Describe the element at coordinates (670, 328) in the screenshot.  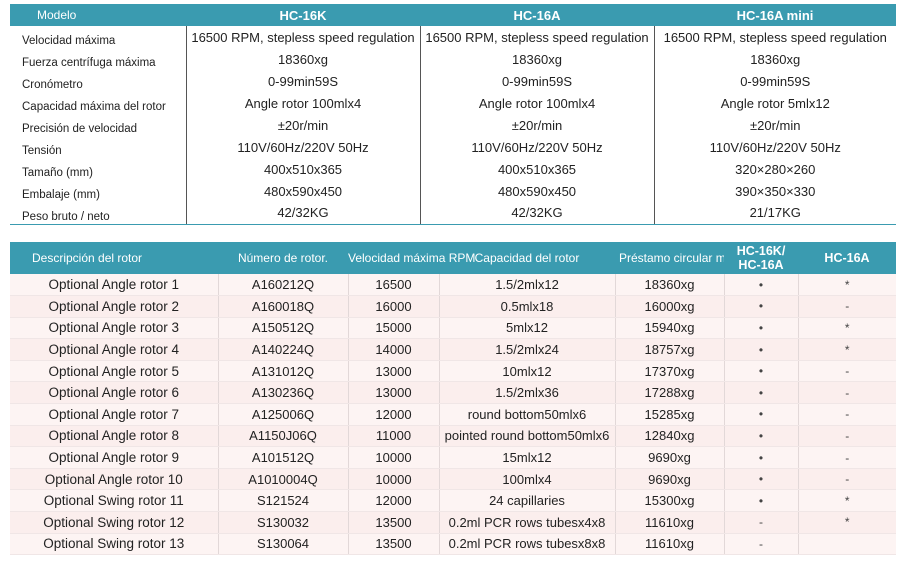
I see `rotor-max-xg: 15940xg` at that location.